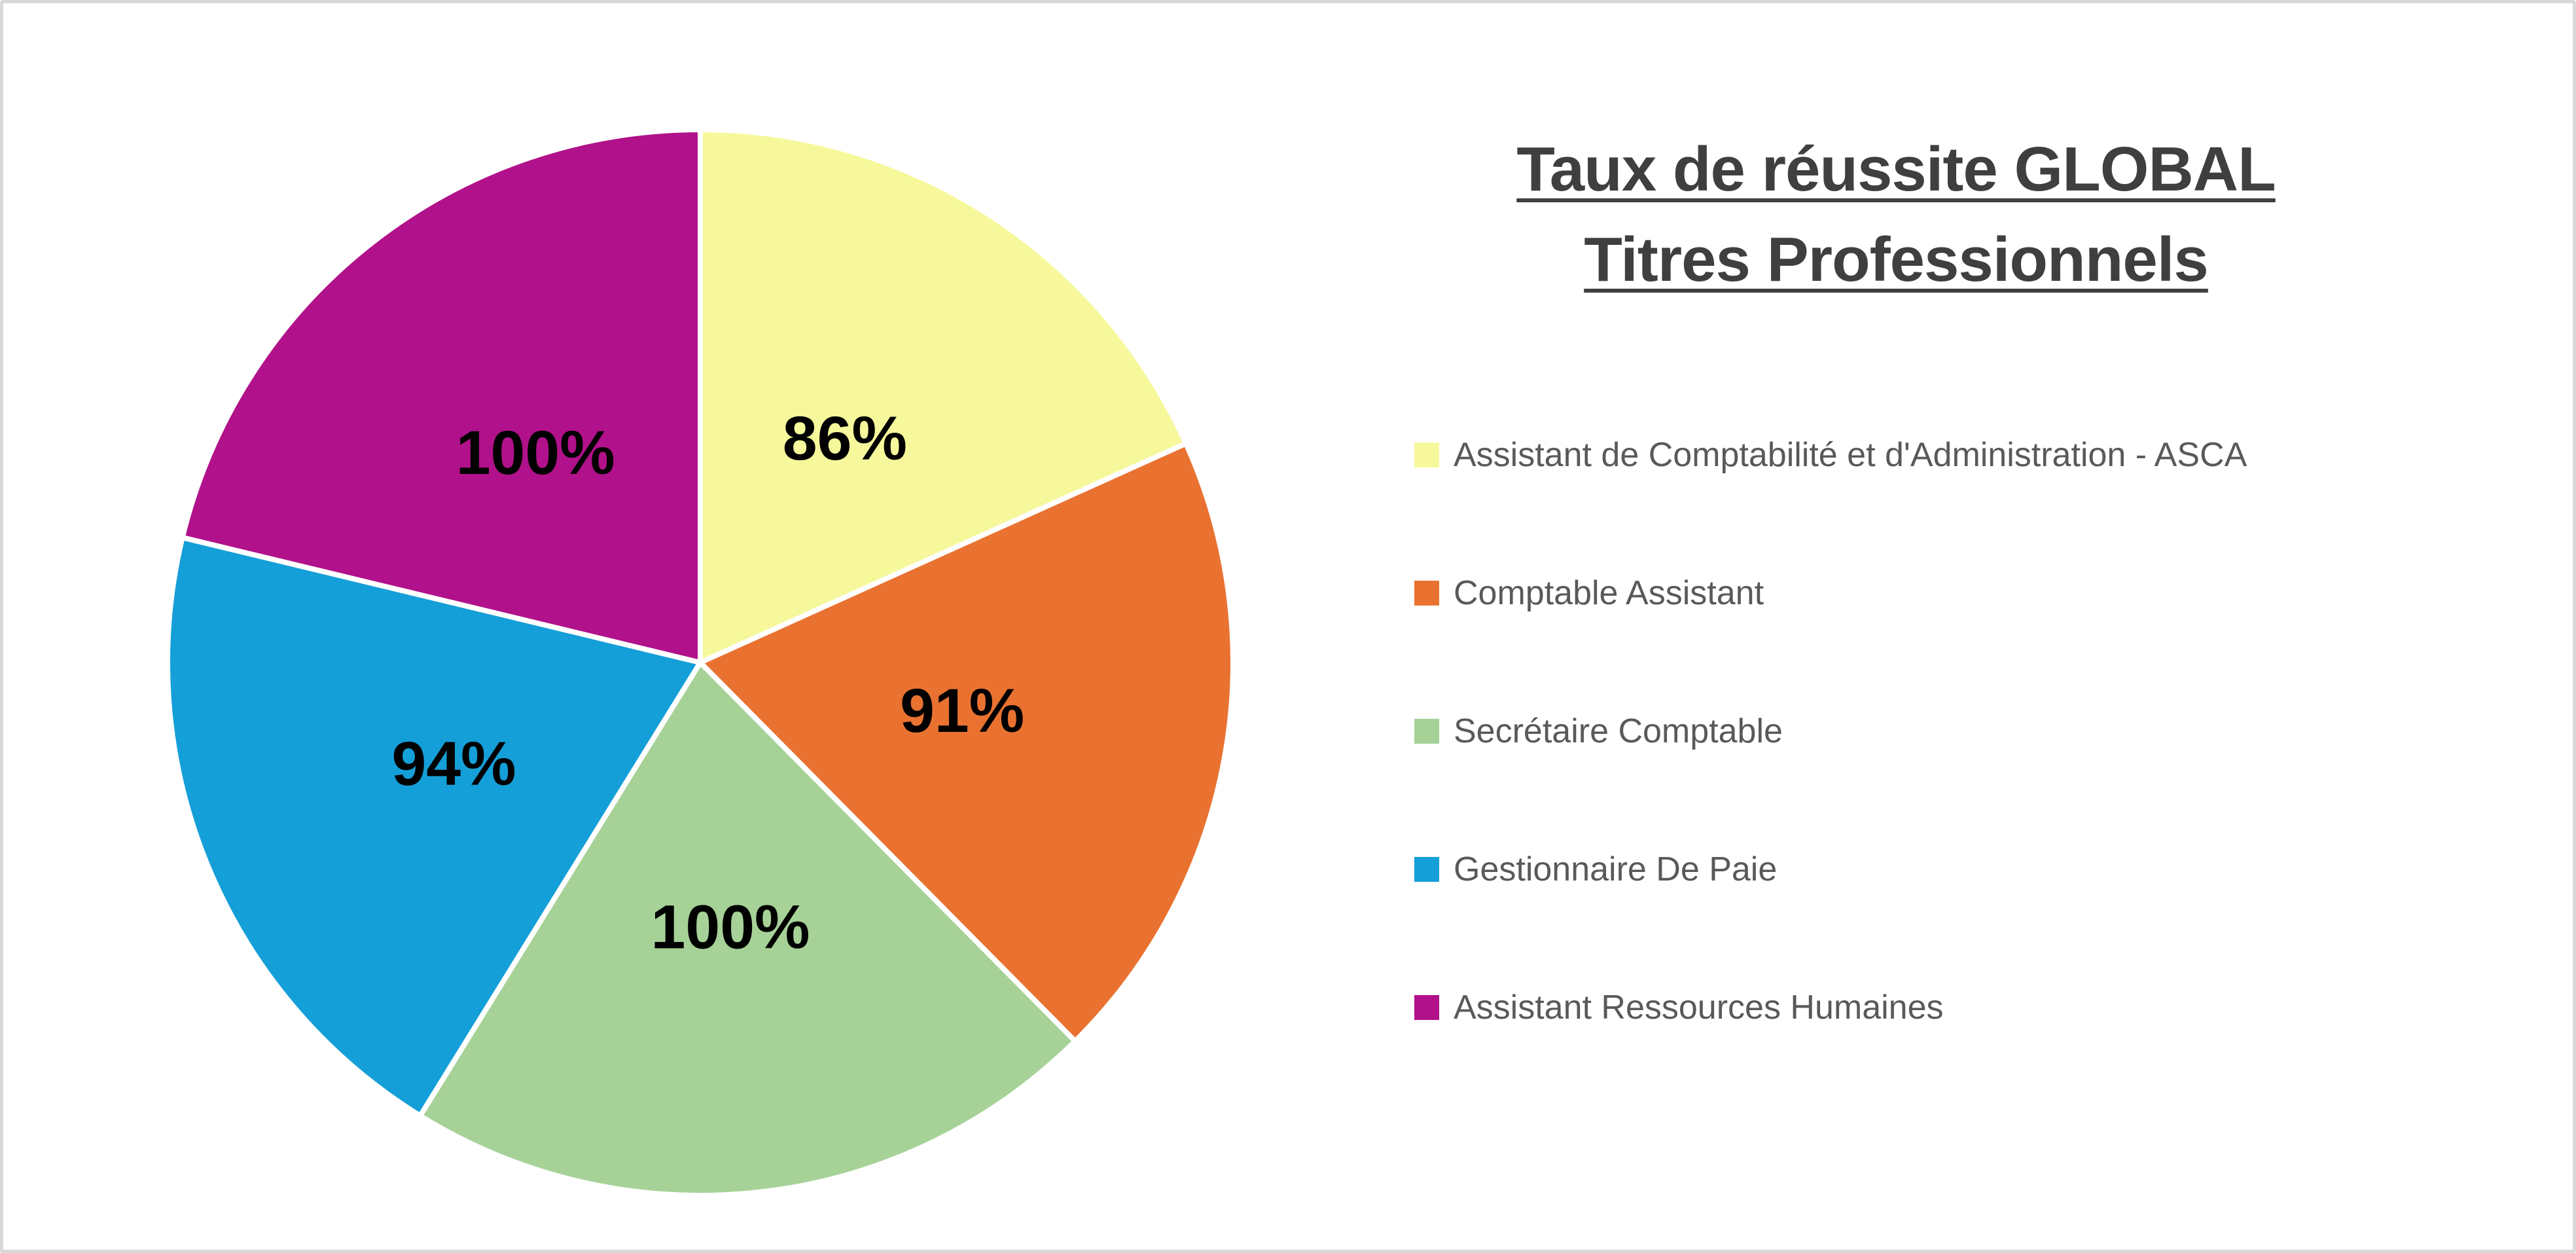 The image size is (2576, 1253). Describe the element at coordinates (1618, 731) in the screenshot. I see `legend-label: Secrétaire Comptable` at that location.